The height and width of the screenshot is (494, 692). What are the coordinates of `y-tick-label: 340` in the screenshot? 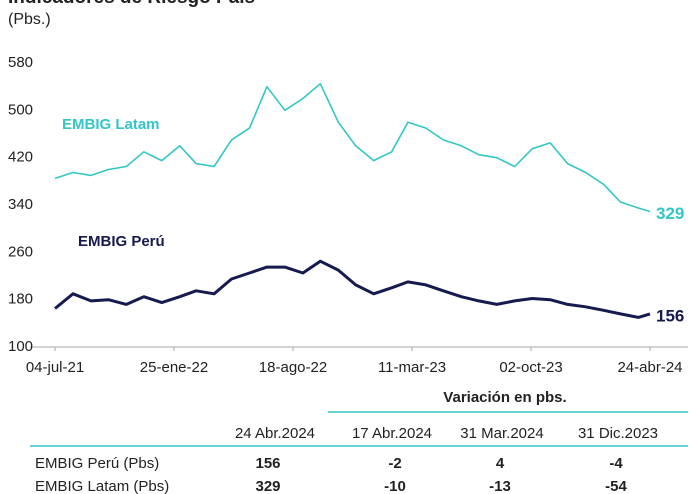 It's located at (20, 204).